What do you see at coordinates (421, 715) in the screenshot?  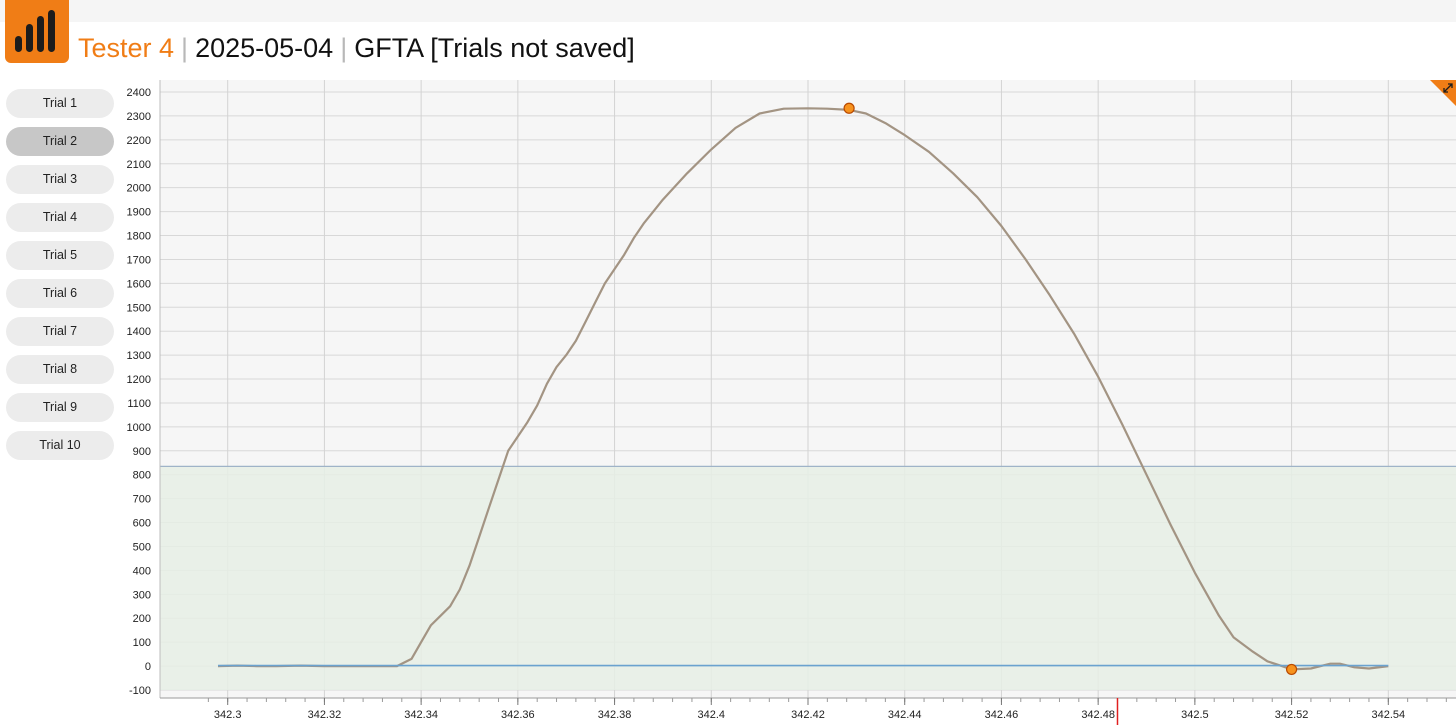 I see `x-tick-label: 342.34` at bounding box center [421, 715].